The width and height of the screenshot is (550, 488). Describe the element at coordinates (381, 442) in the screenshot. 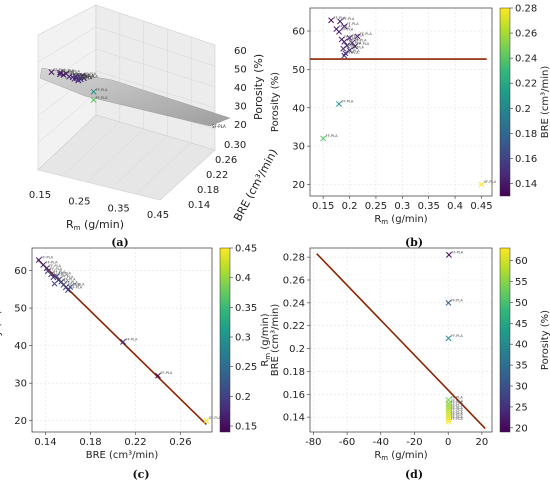

I see `x-tick-label: -40` at that location.